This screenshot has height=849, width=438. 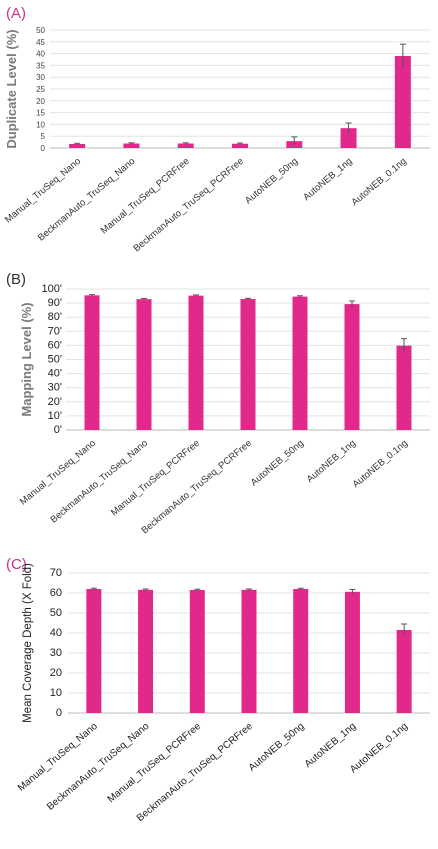 I want to click on y-tick-label: 50', so click(x=55, y=360).